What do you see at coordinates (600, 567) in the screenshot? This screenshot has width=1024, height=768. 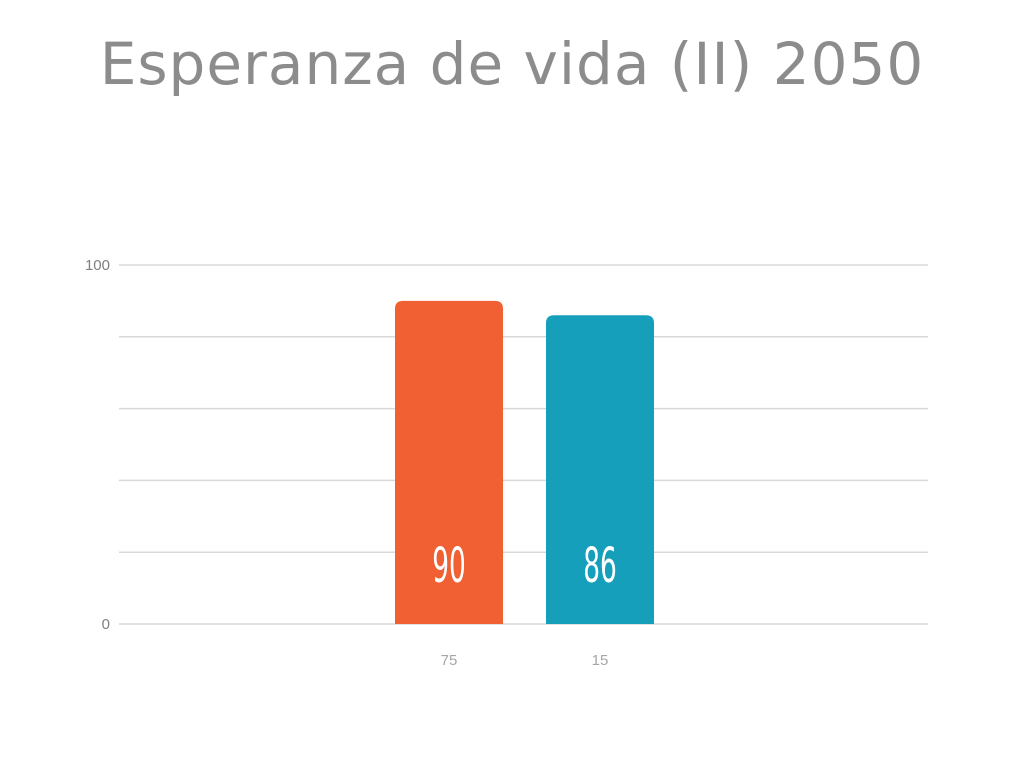 I see `data-label-15: 86` at bounding box center [600, 567].